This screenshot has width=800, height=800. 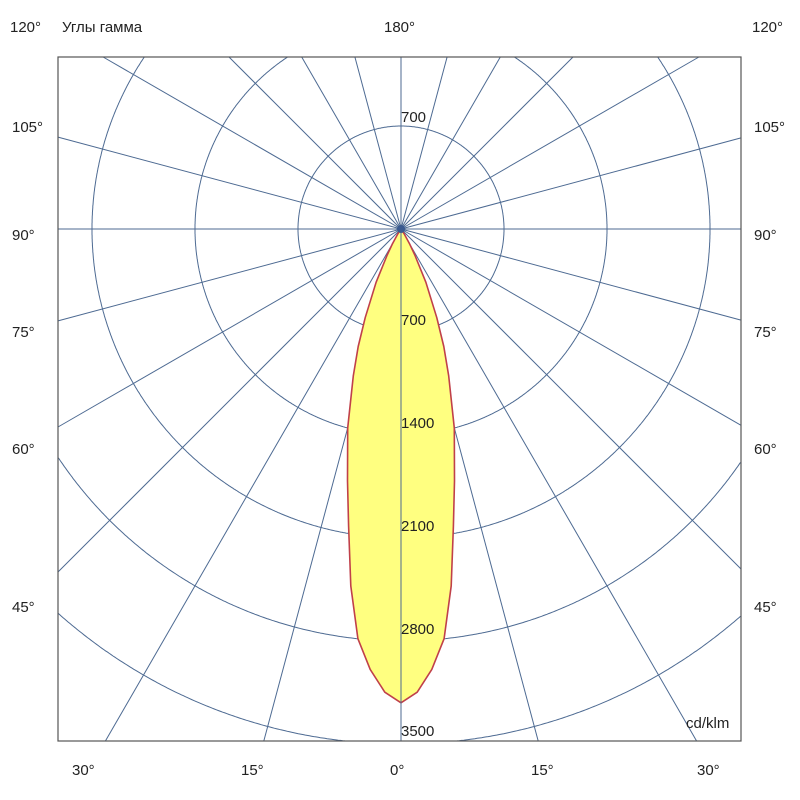 I want to click on angle-label-right: 105°, so click(x=769, y=127).